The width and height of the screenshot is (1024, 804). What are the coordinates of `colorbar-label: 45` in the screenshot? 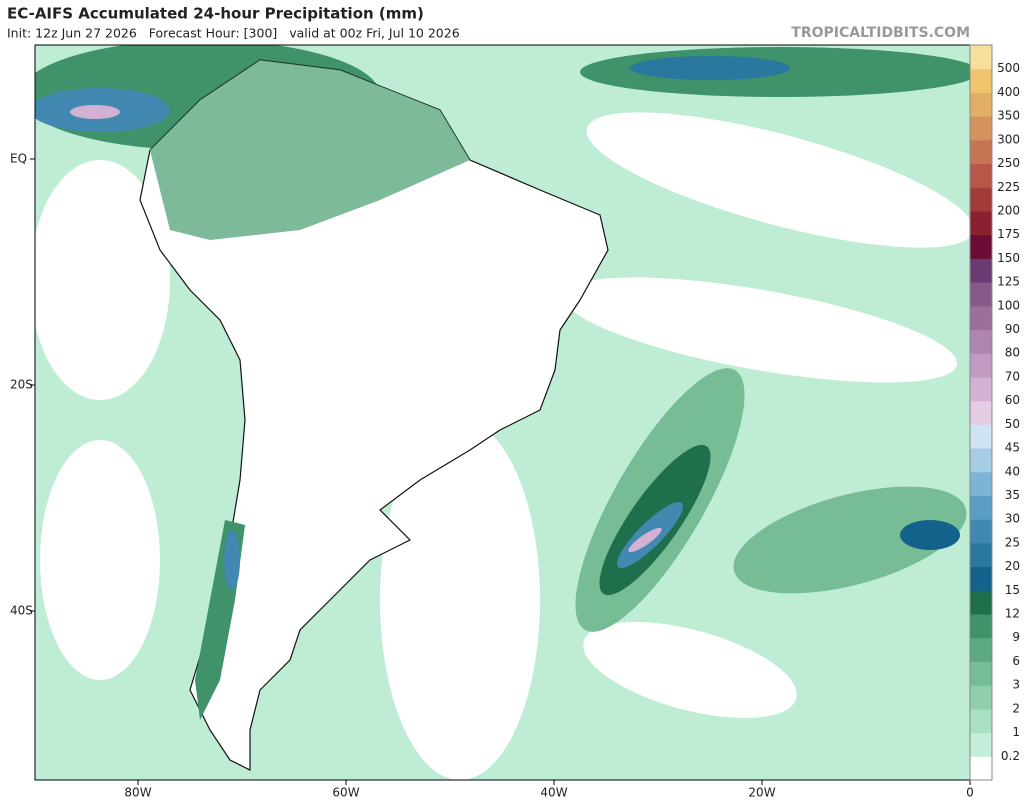 It's located at (1012, 448).